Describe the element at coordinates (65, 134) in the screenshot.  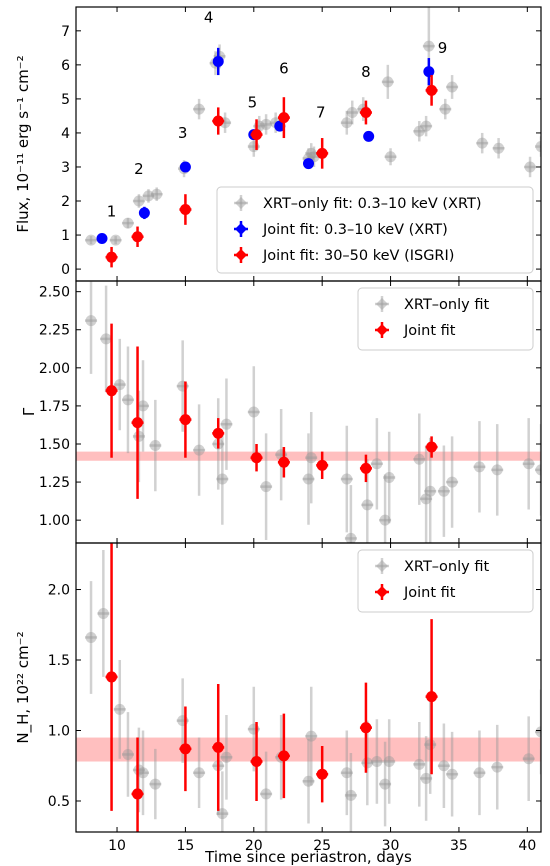
I see `y-tick-label: 4` at that location.